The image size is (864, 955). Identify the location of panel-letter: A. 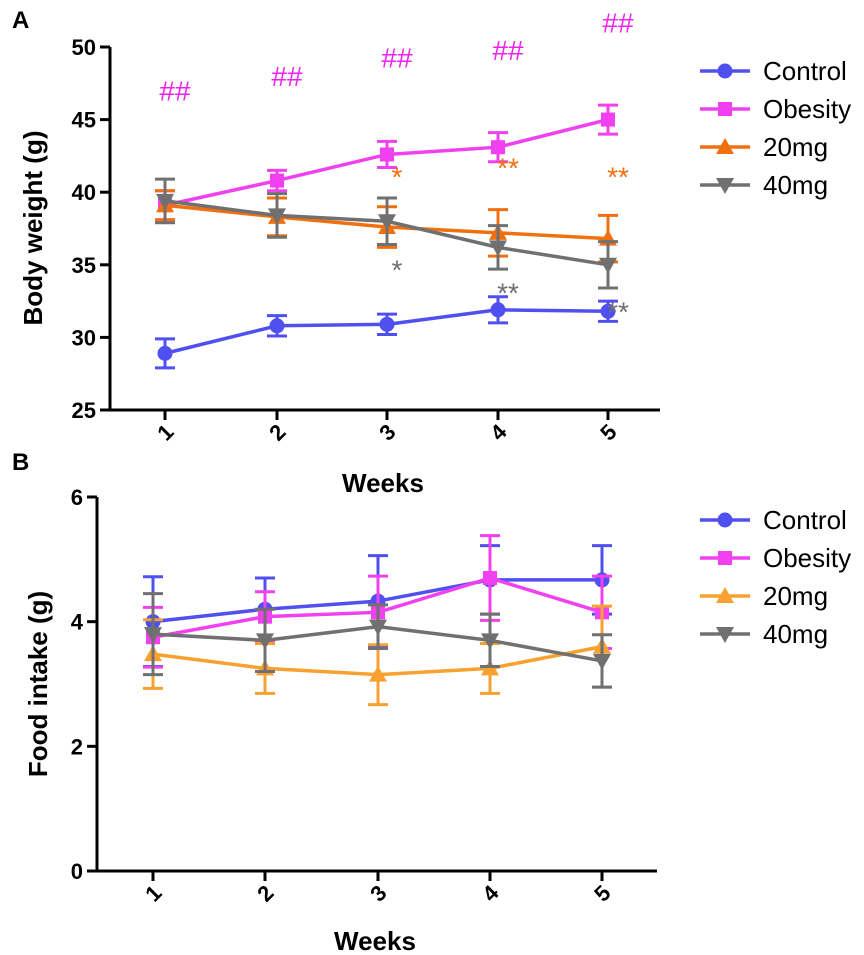
(20, 20).